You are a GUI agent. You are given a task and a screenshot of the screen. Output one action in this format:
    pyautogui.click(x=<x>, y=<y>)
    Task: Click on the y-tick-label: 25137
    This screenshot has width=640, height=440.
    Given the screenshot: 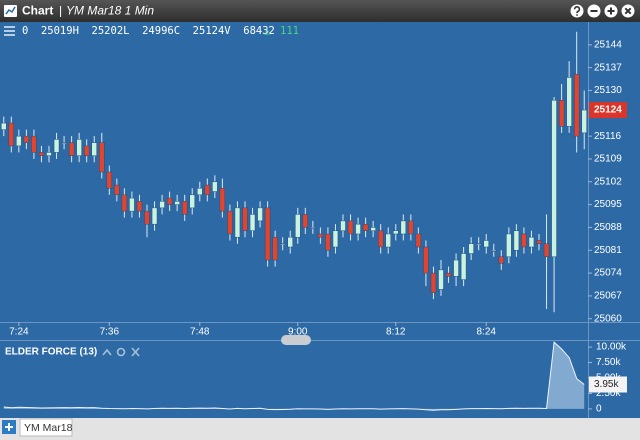 What is the action you would take?
    pyautogui.click(x=608, y=67)
    